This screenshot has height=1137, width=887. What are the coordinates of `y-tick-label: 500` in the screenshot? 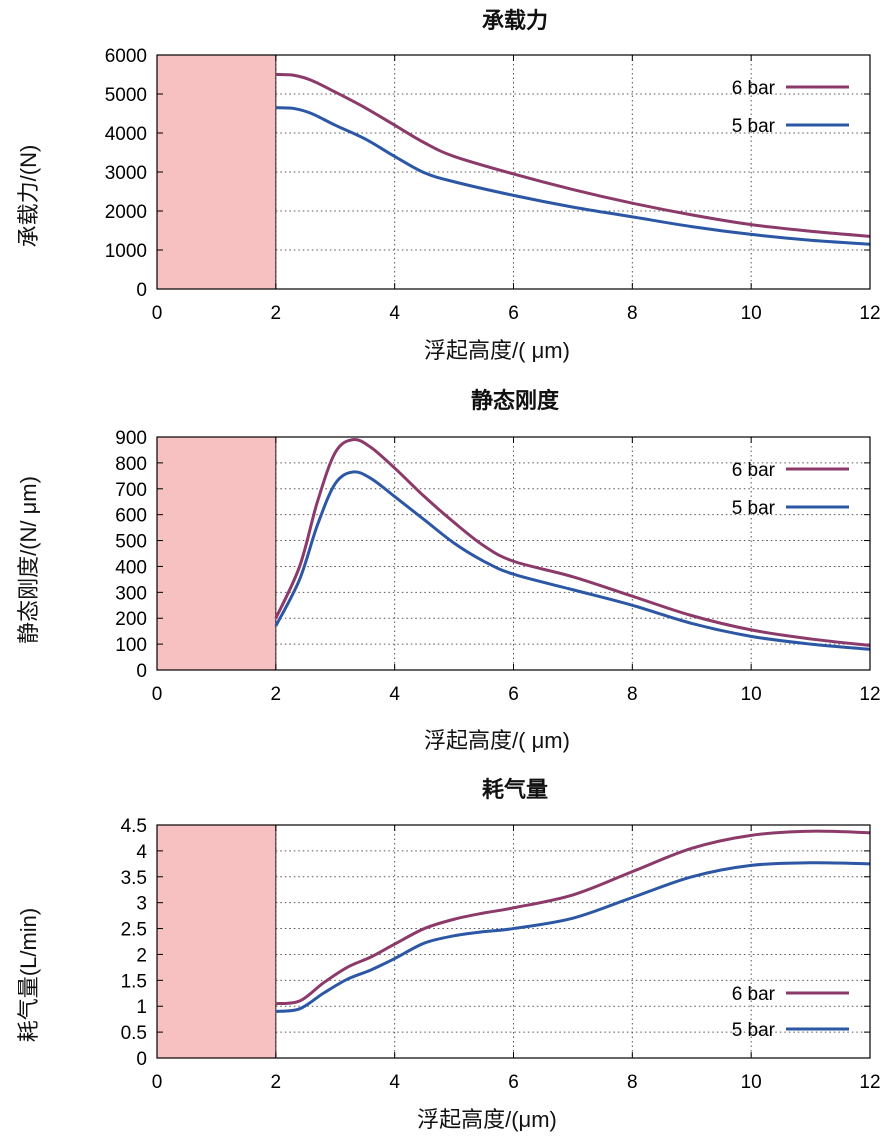 It's located at (131, 542).